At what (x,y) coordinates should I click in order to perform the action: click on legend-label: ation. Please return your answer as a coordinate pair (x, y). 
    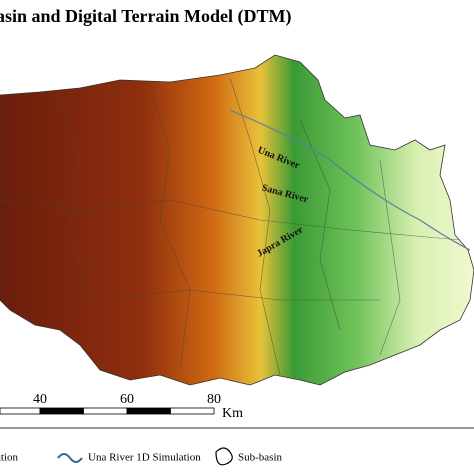
    Looking at the image, I should click on (9, 458).